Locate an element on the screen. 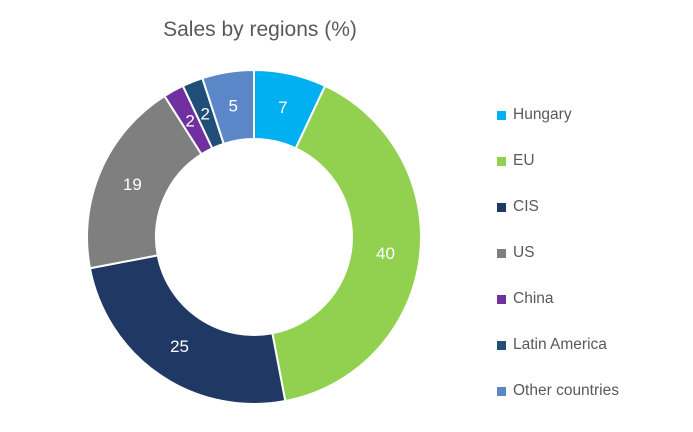 Image resolution: width=693 pixels, height=432 pixels. legend-item-us: US is located at coordinates (592, 253).